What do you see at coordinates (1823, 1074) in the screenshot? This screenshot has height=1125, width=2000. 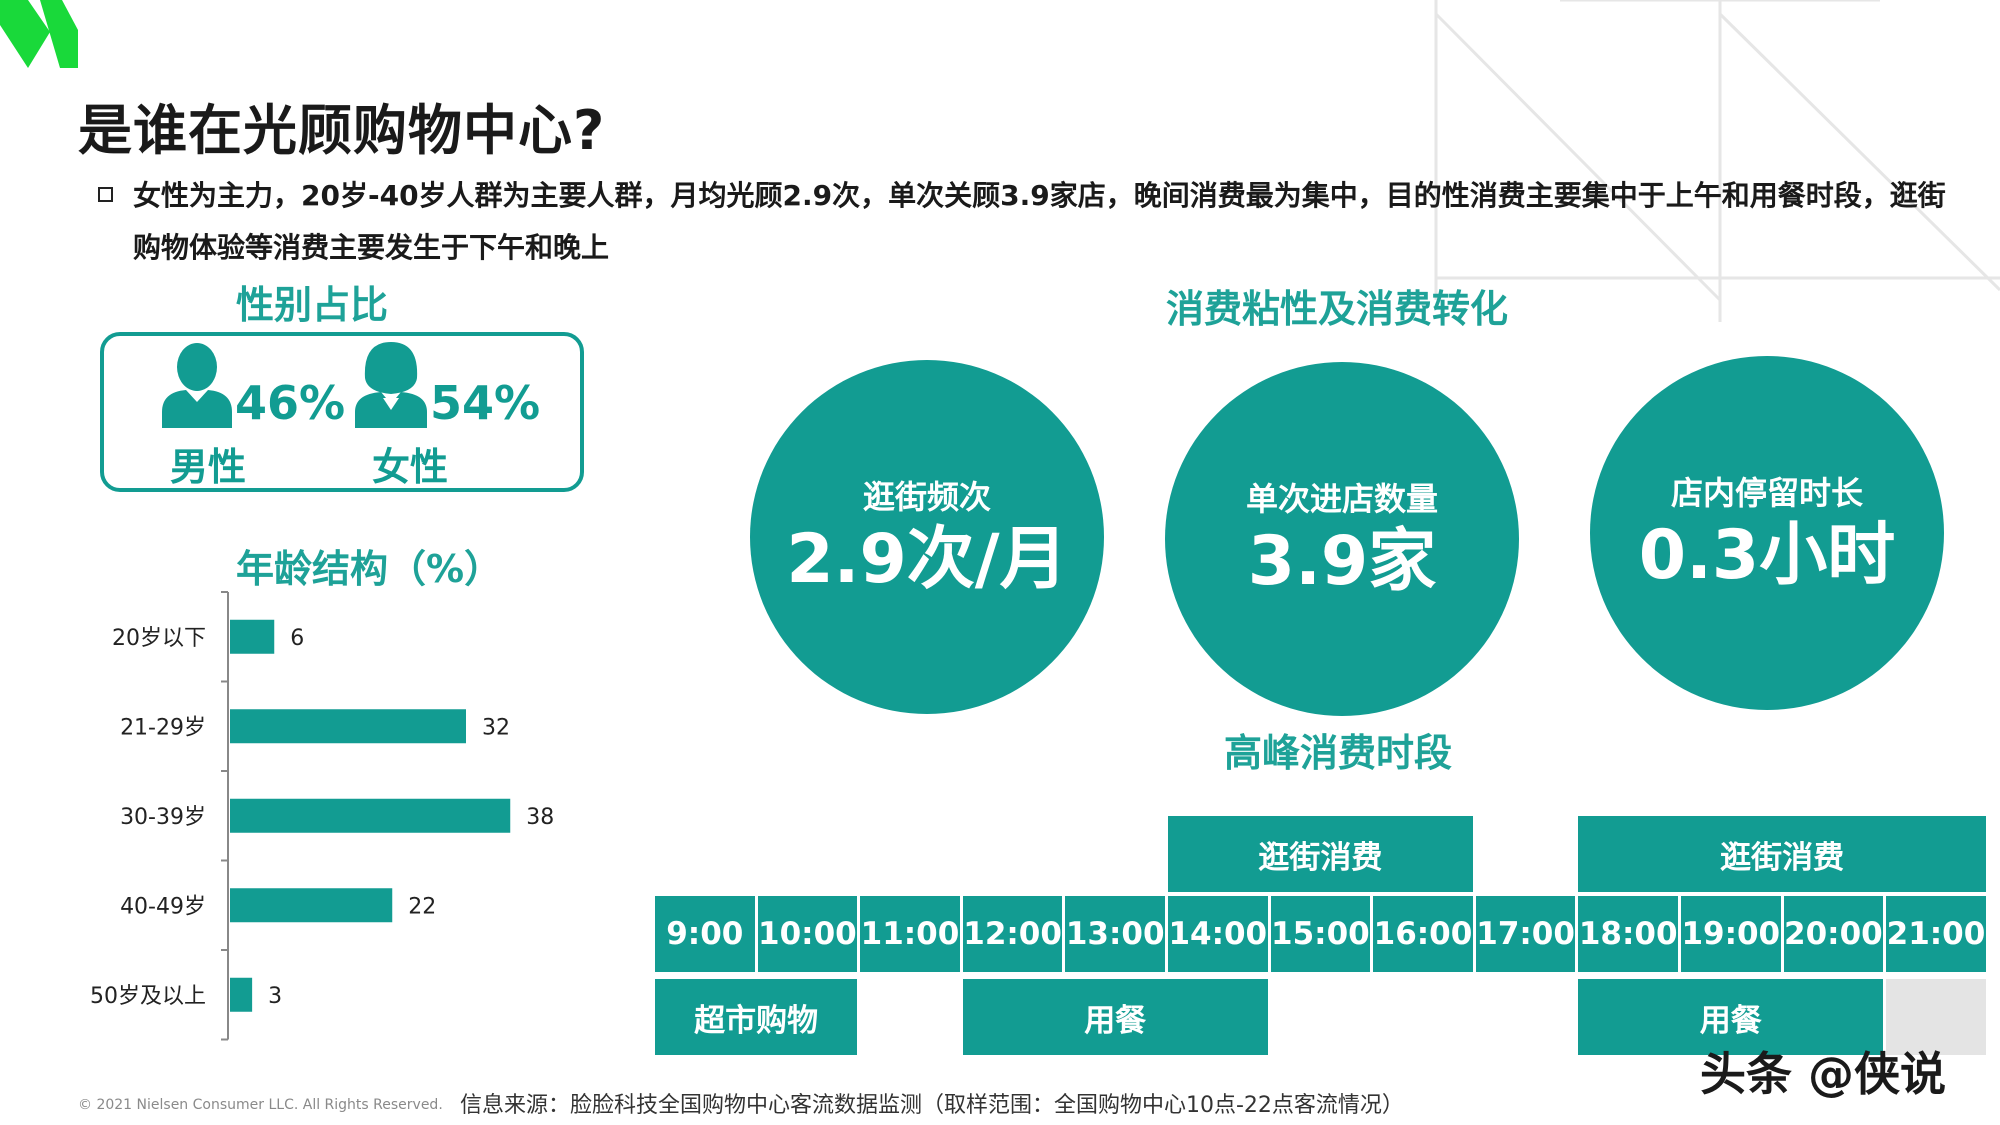 I see `watermark: 头条 @侠说` at bounding box center [1823, 1074].